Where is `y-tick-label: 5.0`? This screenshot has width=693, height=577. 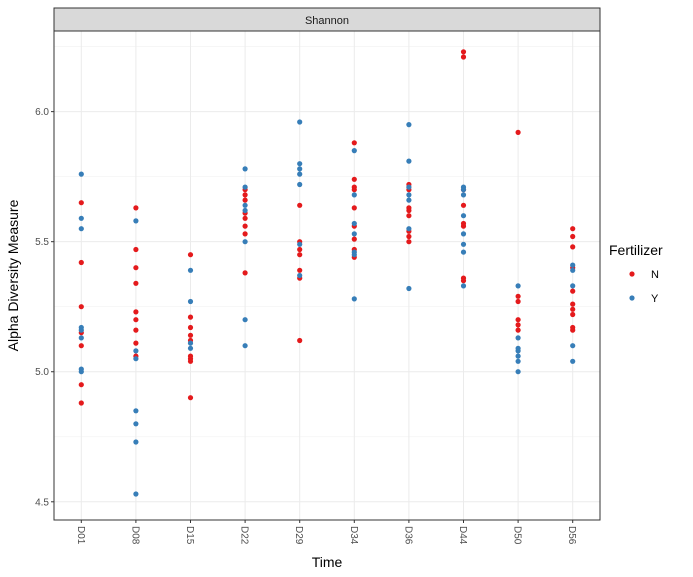 y-tick-label: 5.0 is located at coordinates (42, 372).